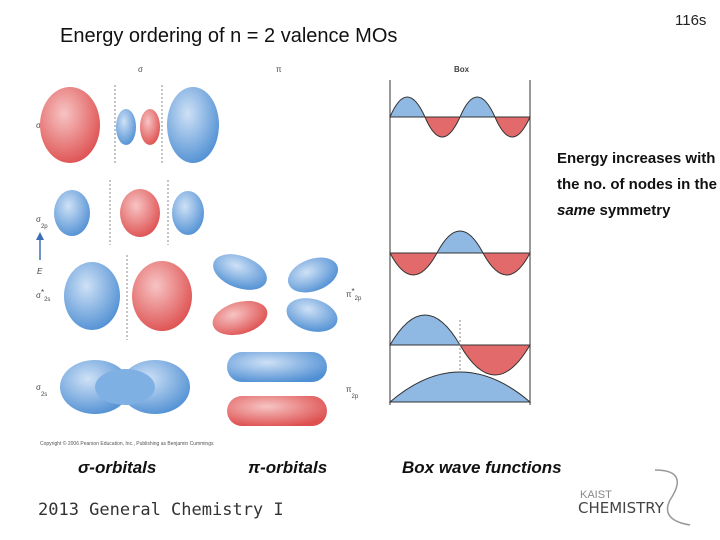  What do you see at coordinates (40, 236) in the screenshot?
I see `energy-arrow-head` at bounding box center [40, 236].